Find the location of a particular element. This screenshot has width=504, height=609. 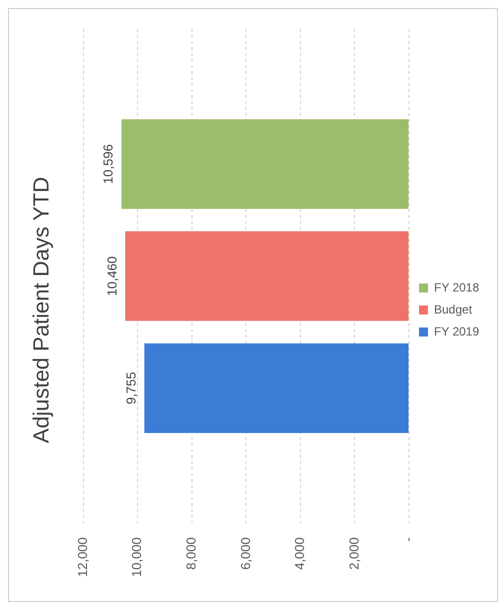

legend-label: Budget is located at coordinates (453, 309).